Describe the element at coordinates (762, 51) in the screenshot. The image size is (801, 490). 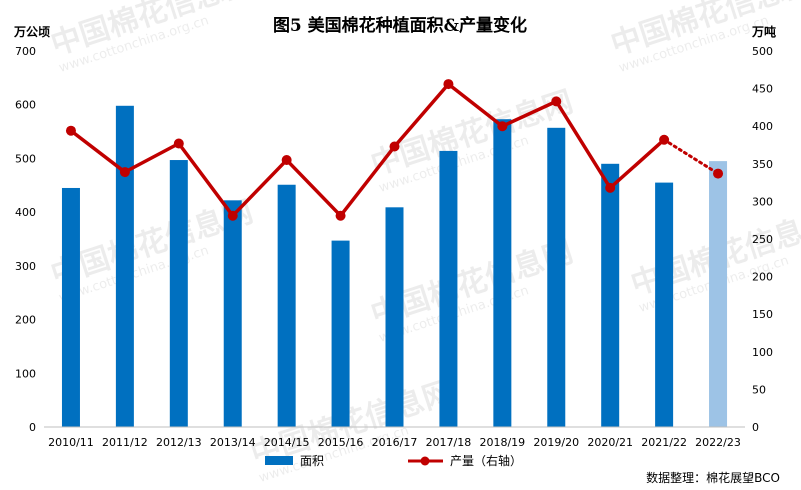
I see `right-tick-label: 500` at that location.